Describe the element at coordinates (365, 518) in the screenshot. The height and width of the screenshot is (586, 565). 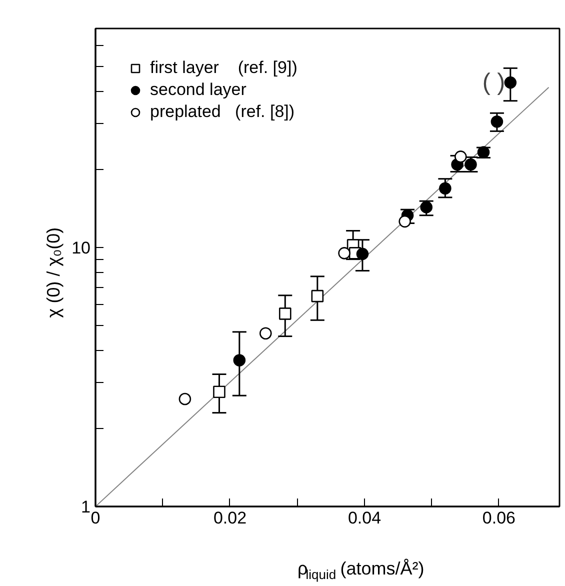
I see `x-tick-label: 0.04` at that location.